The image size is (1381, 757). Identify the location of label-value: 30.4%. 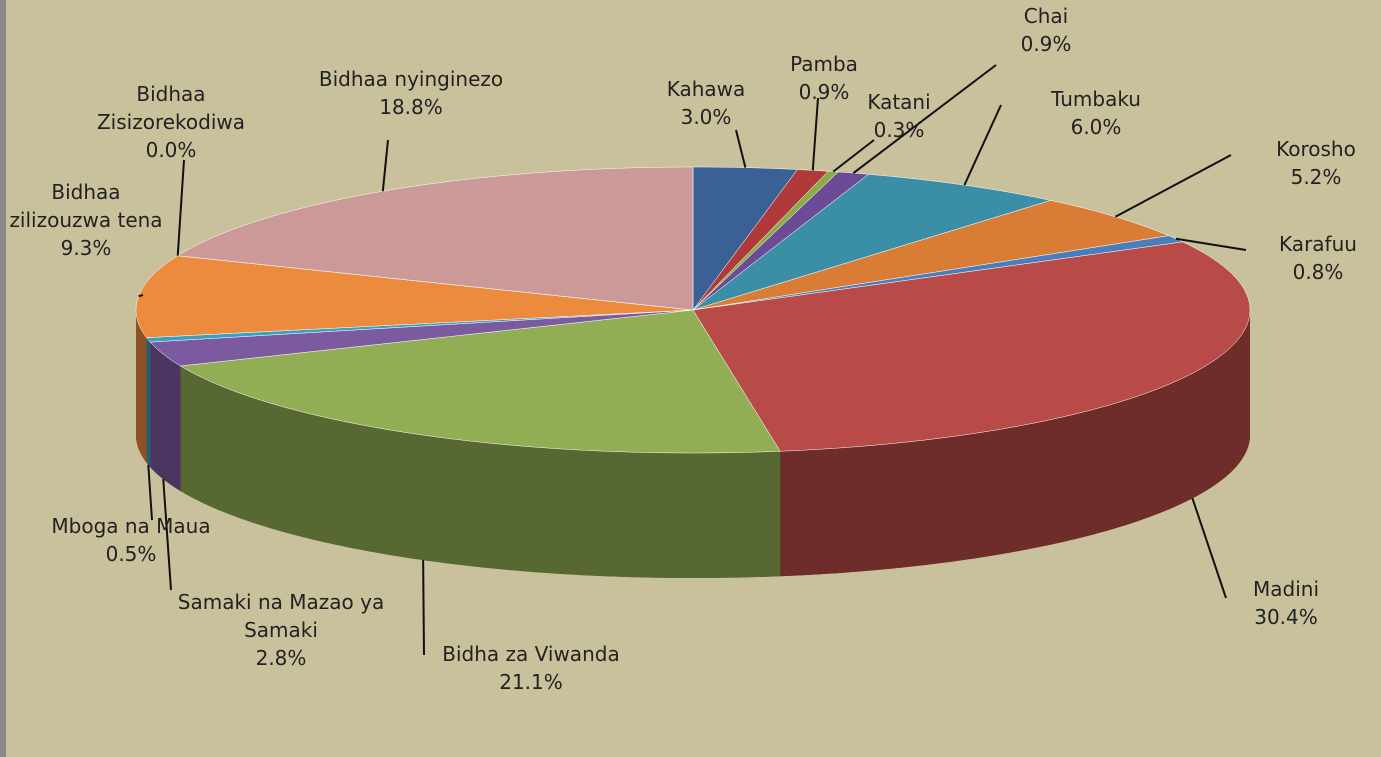
(1286, 617).